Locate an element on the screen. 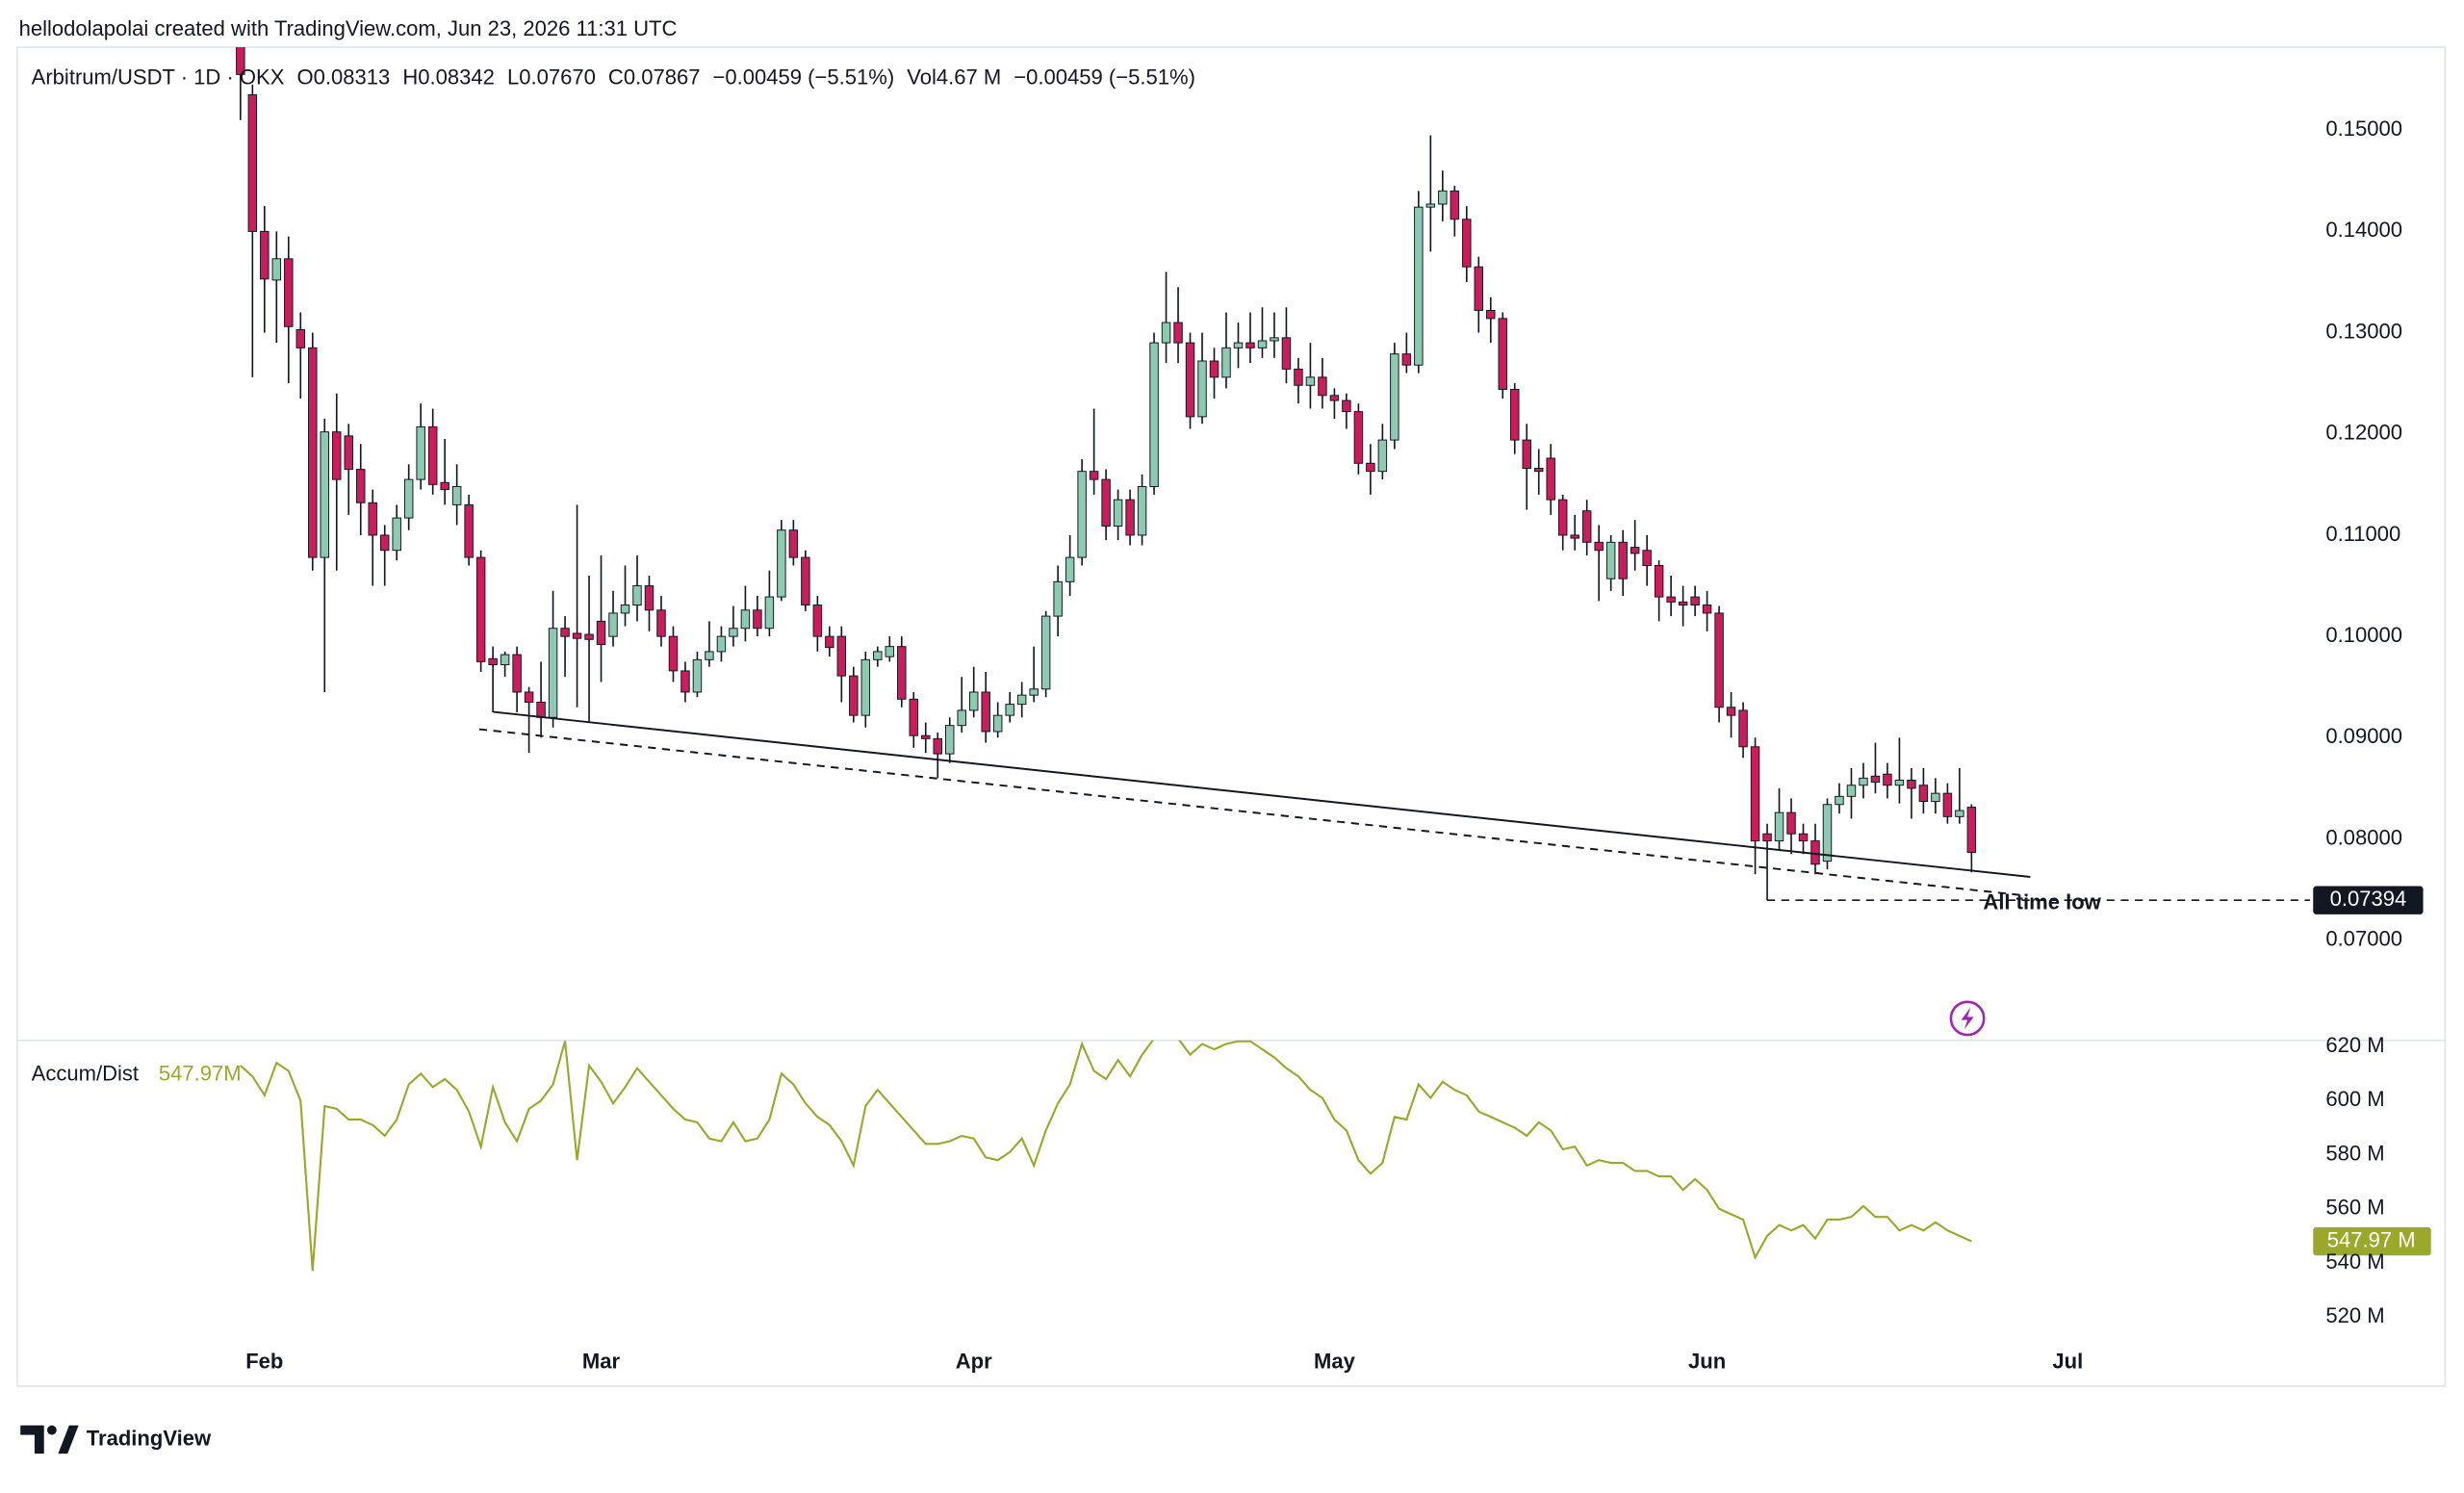  x-tick-label: May is located at coordinates (1335, 1361).